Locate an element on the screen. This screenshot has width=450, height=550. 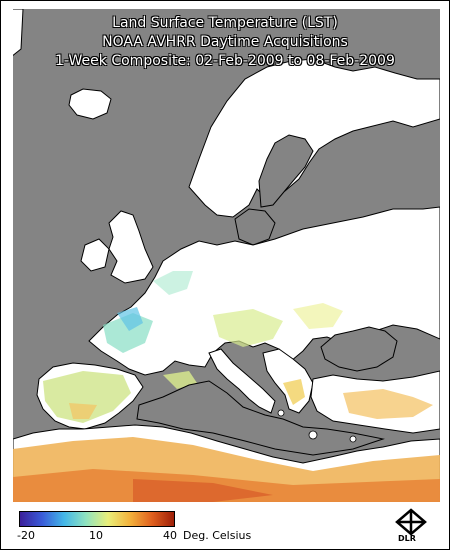
legend-unit: Deg. Celsius is located at coordinates (217, 535).